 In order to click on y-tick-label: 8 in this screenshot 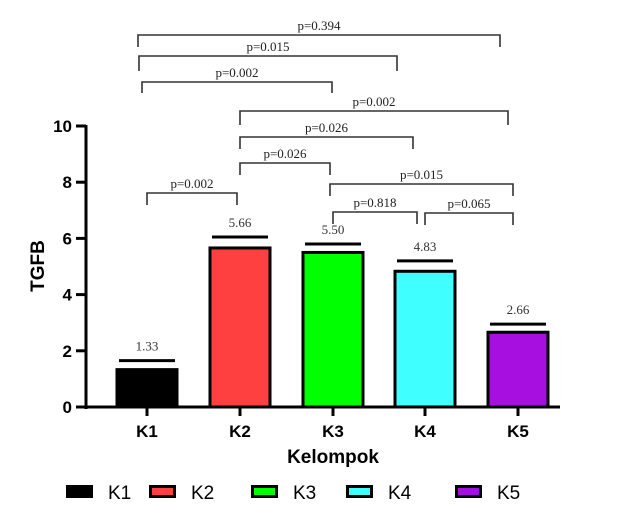, I will do `click(67, 182)`.